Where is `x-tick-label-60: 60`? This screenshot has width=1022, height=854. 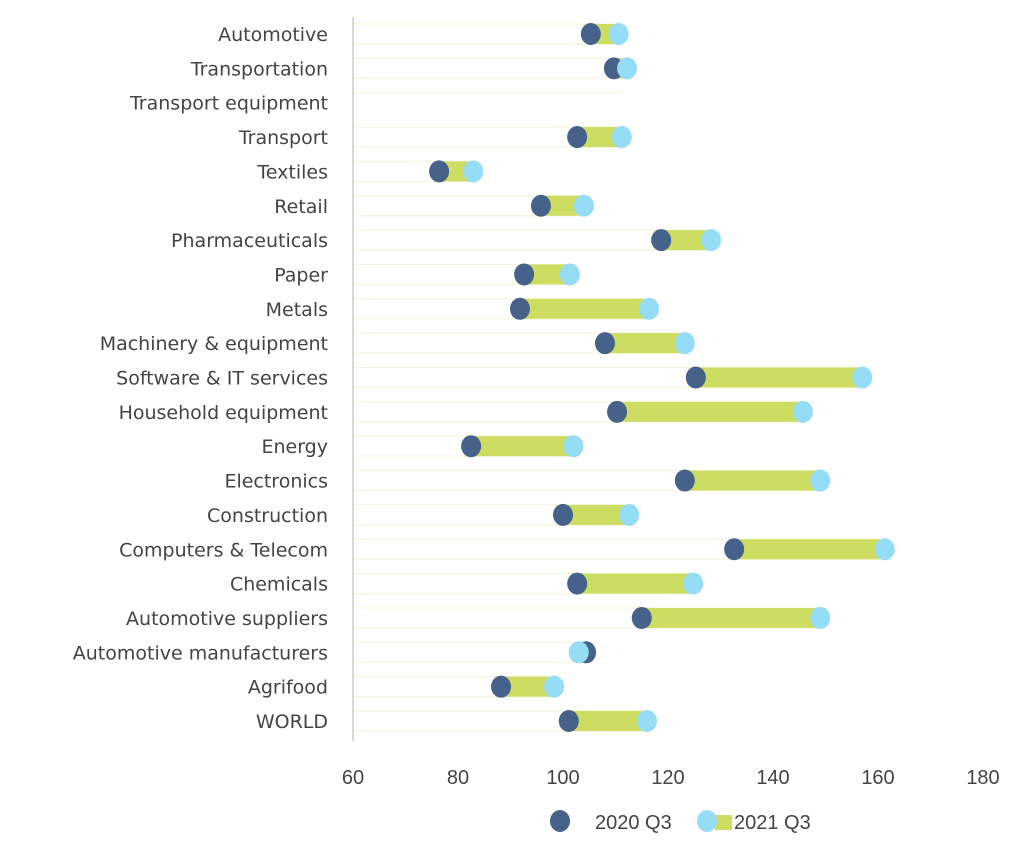 x-tick-label-60: 60 is located at coordinates (353, 778).